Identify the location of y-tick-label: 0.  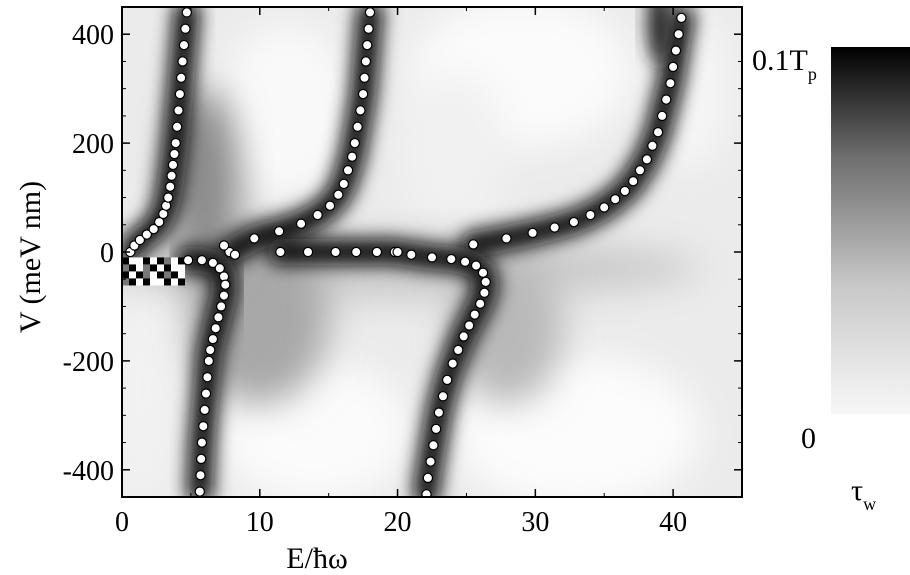
(107, 253).